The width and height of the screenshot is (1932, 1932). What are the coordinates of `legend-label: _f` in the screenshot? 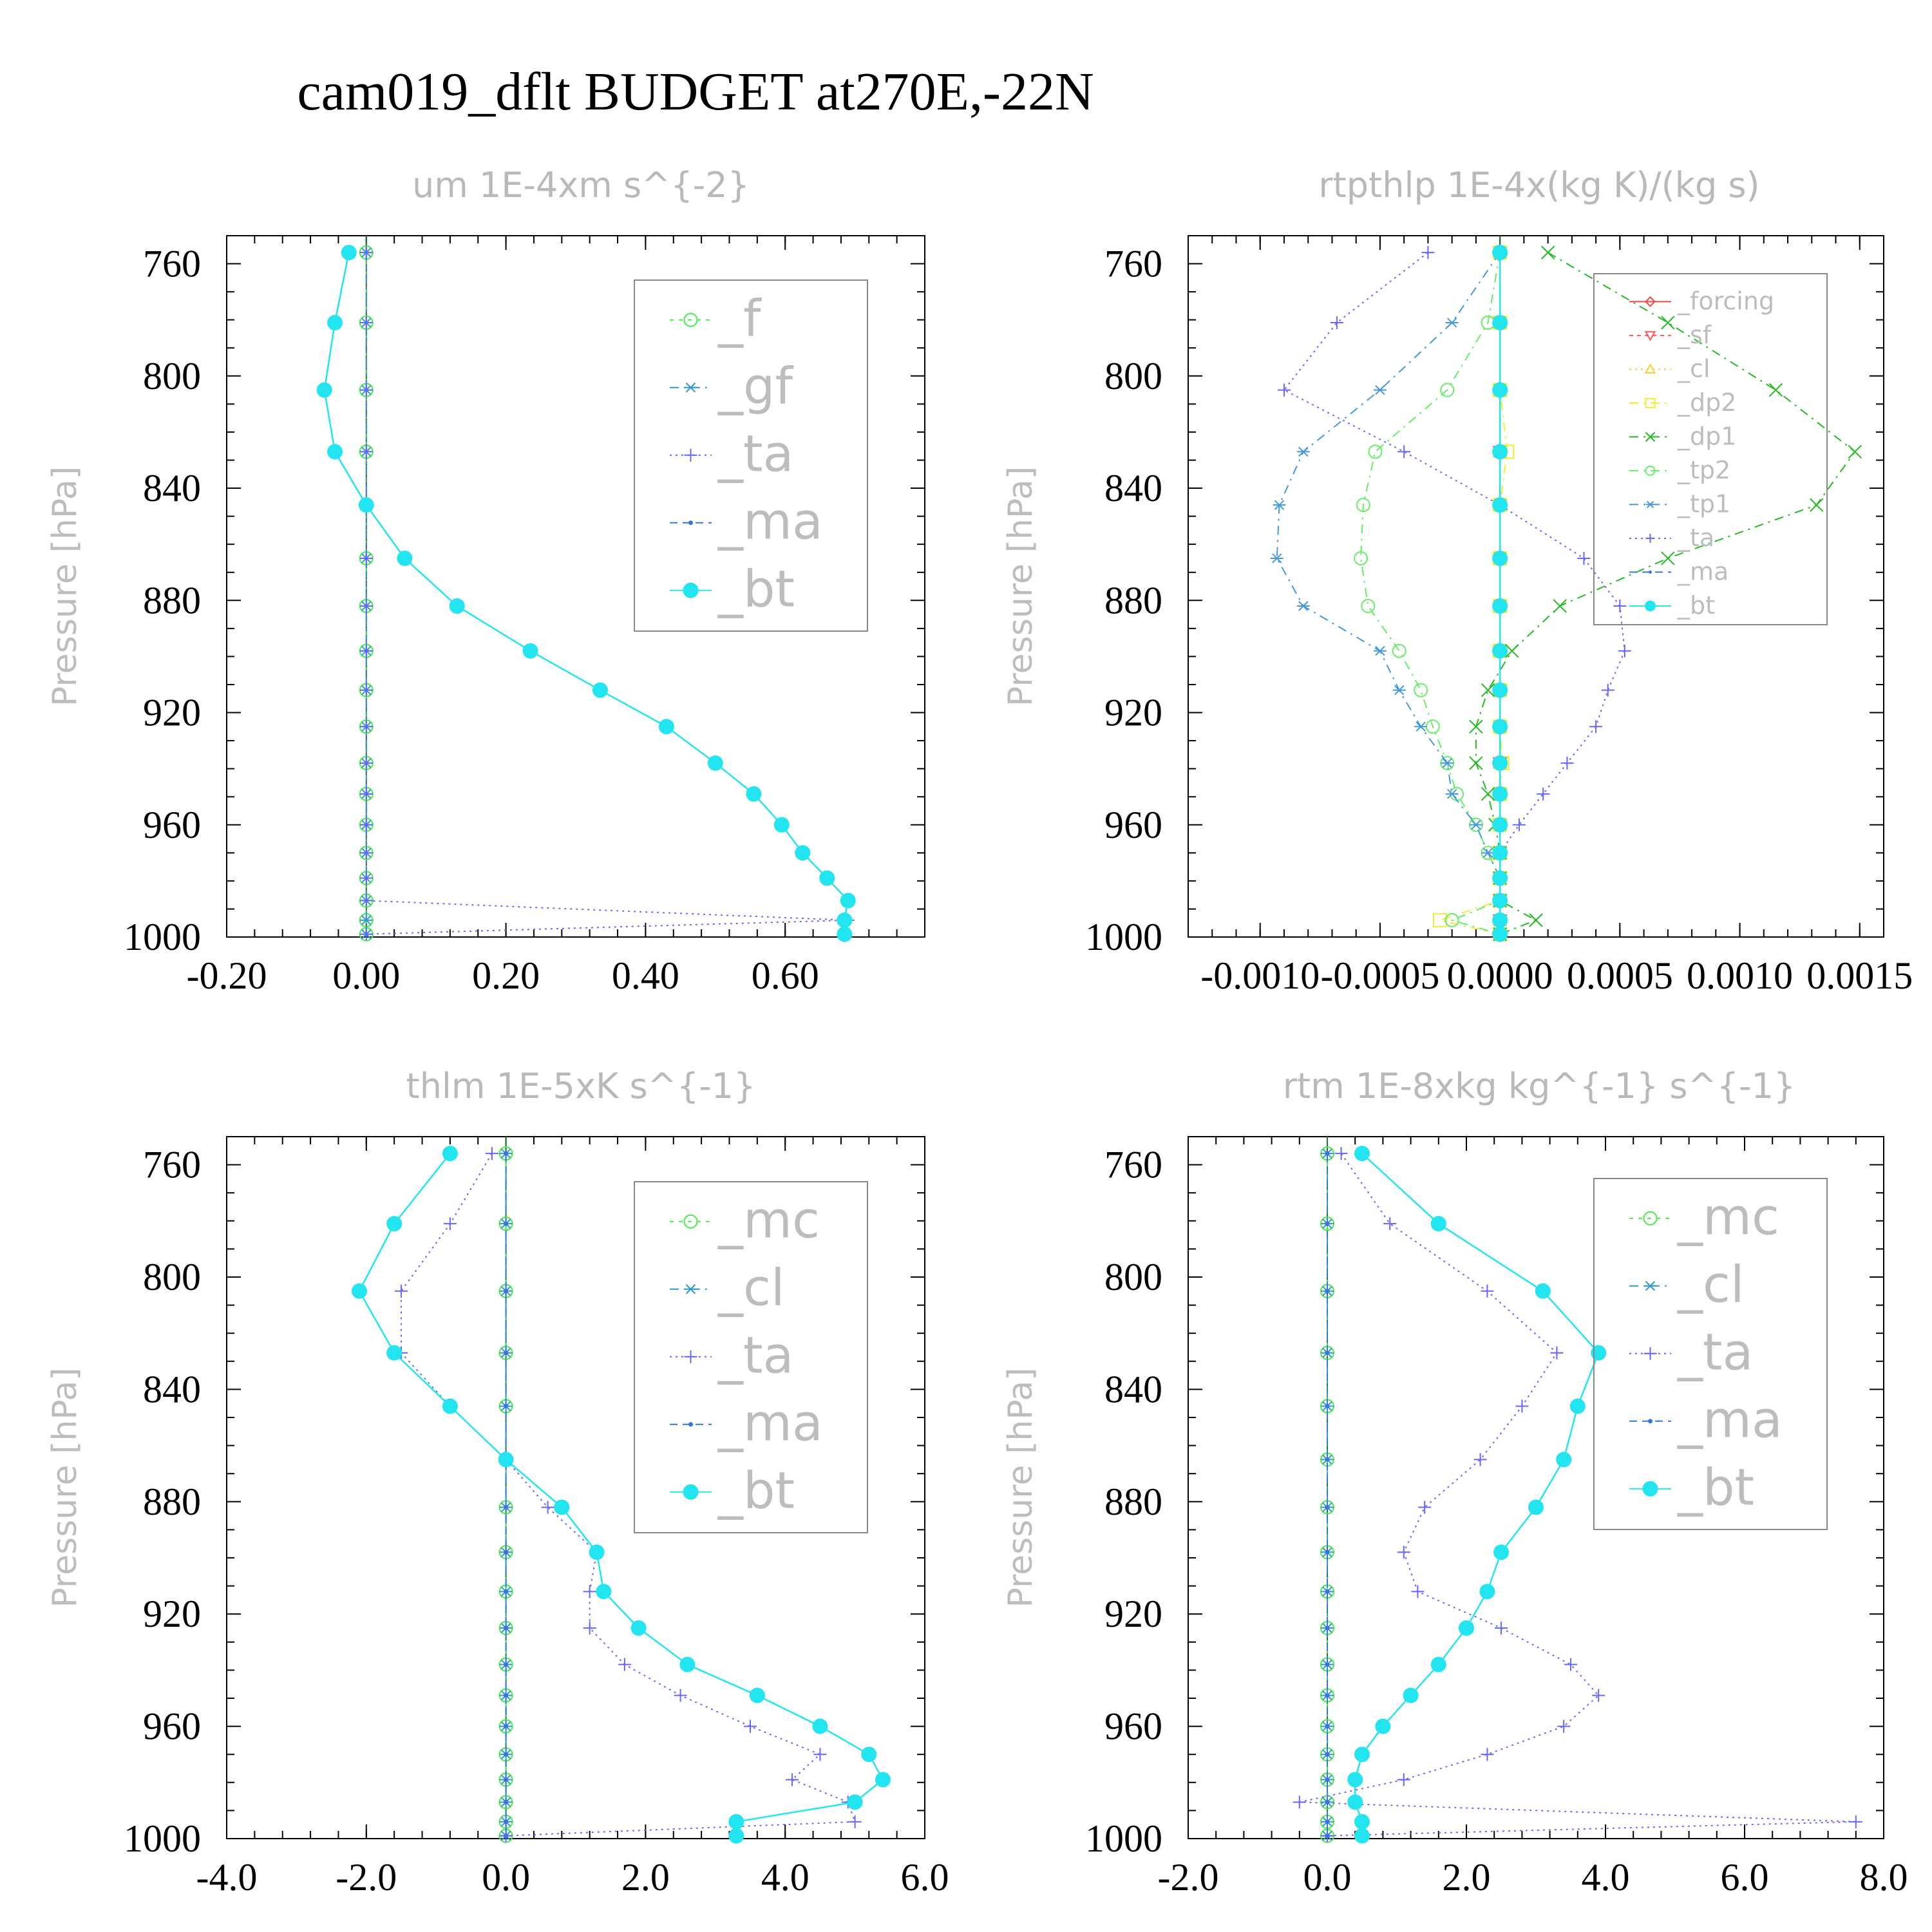 It's located at (740, 319).